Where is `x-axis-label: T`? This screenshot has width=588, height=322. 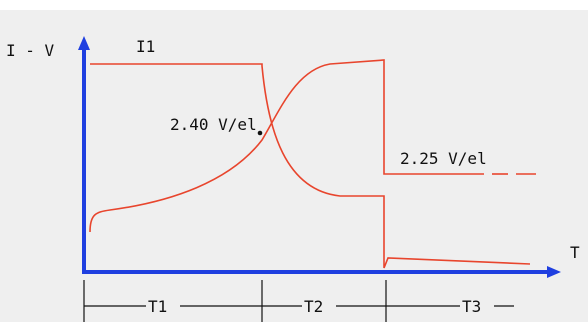 x-axis-label: T is located at coordinates (575, 252).